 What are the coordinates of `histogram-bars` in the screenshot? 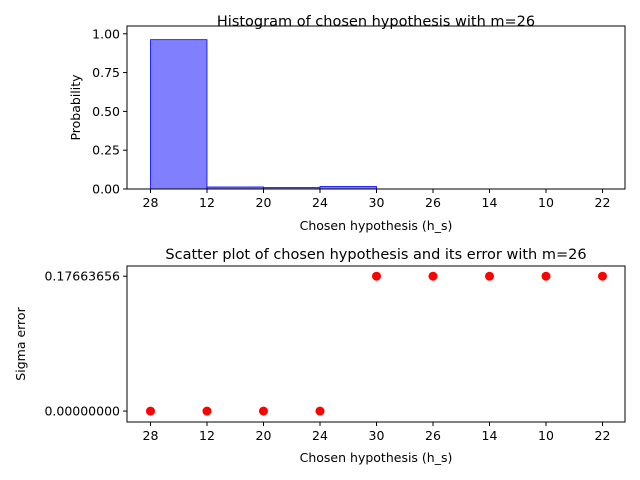 It's located at (263, 114).